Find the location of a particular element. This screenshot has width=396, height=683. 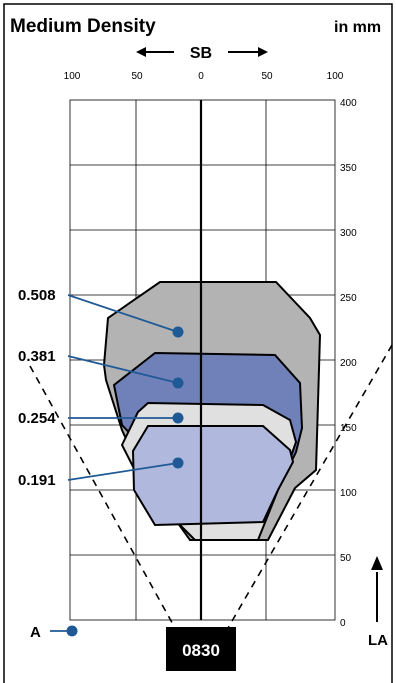

units-label: in mm is located at coordinates (357, 27).